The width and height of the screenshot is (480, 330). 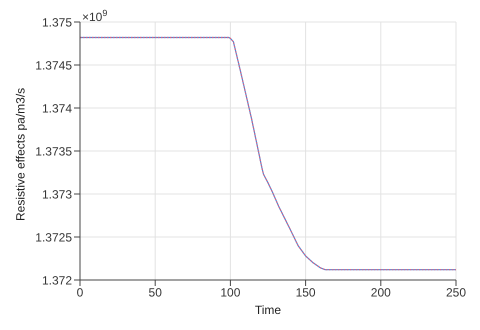 What do you see at coordinates (230, 293) in the screenshot?
I see `x-tick-label: 100` at bounding box center [230, 293].